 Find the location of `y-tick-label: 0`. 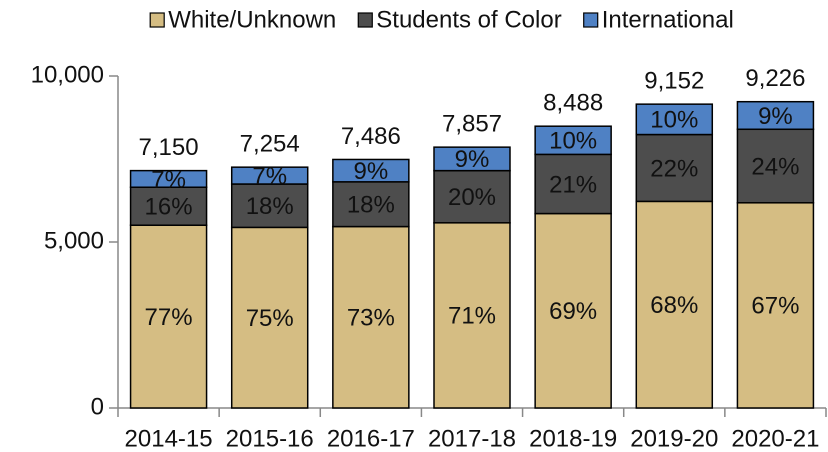

y-tick-label: 0 is located at coordinates (97, 406).